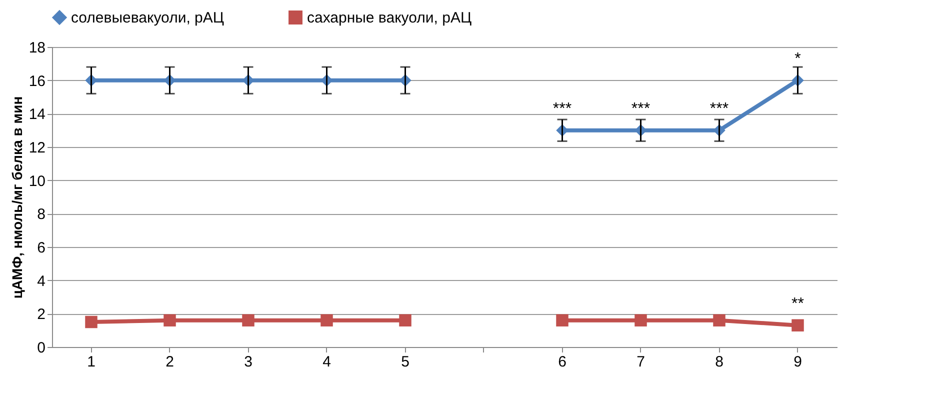  I want to click on x-tick-label: 6, so click(562, 362).